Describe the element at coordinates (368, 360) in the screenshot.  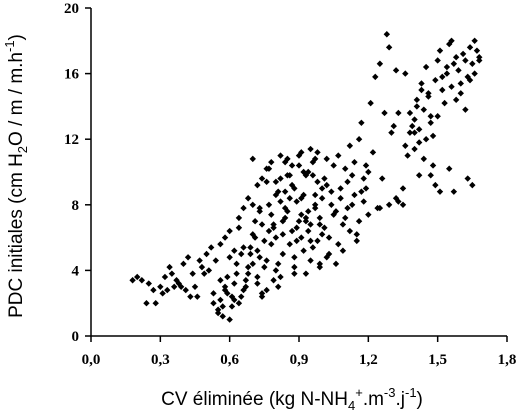
I see `x-tick-label: 1,2` at that location.